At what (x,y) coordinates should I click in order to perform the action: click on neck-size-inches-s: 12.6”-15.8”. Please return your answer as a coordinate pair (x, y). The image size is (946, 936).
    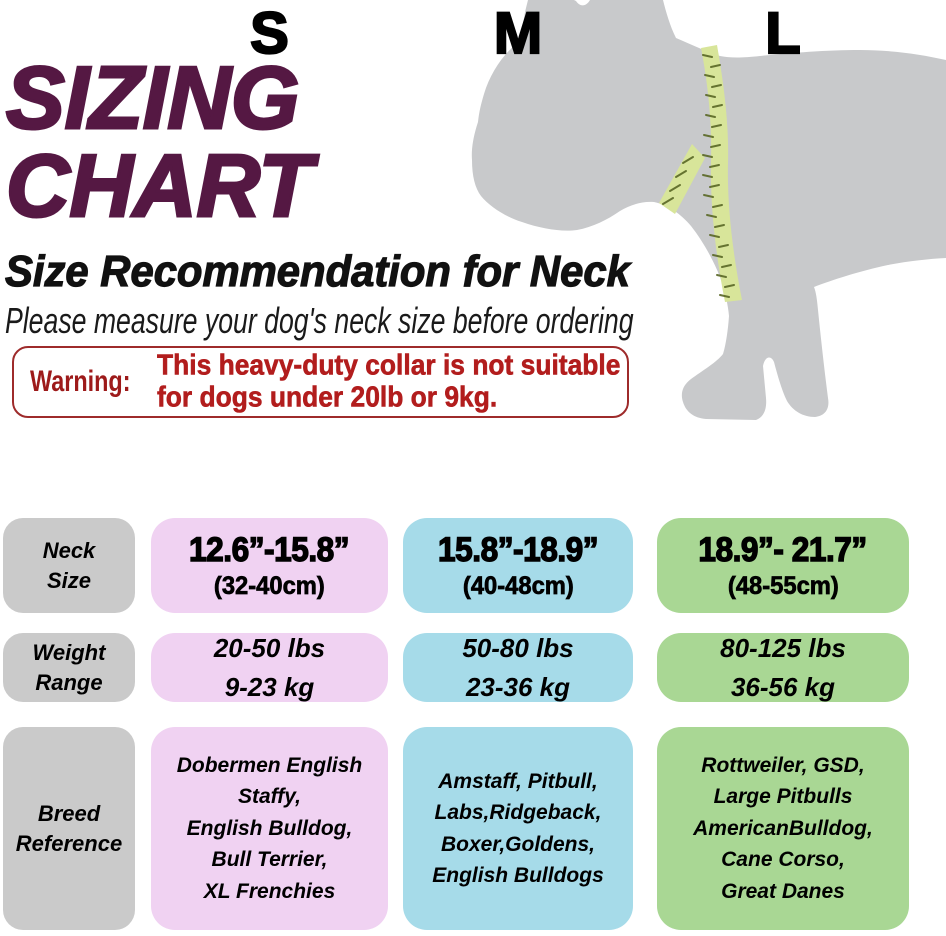
    Looking at the image, I should click on (270, 549).